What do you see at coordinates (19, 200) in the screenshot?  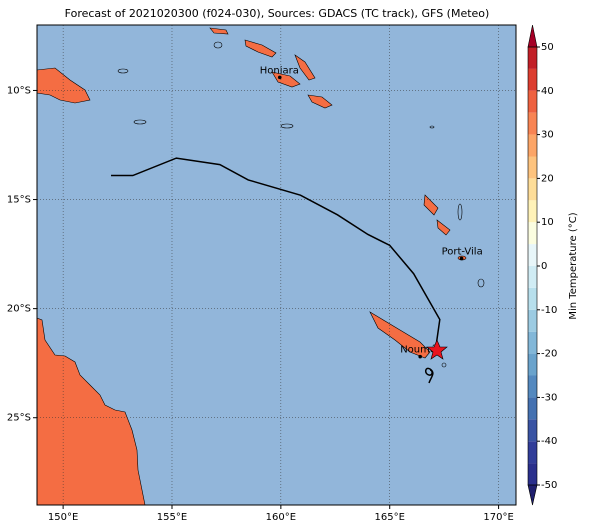 I see `y-tick-label: 15°S` at bounding box center [19, 200].